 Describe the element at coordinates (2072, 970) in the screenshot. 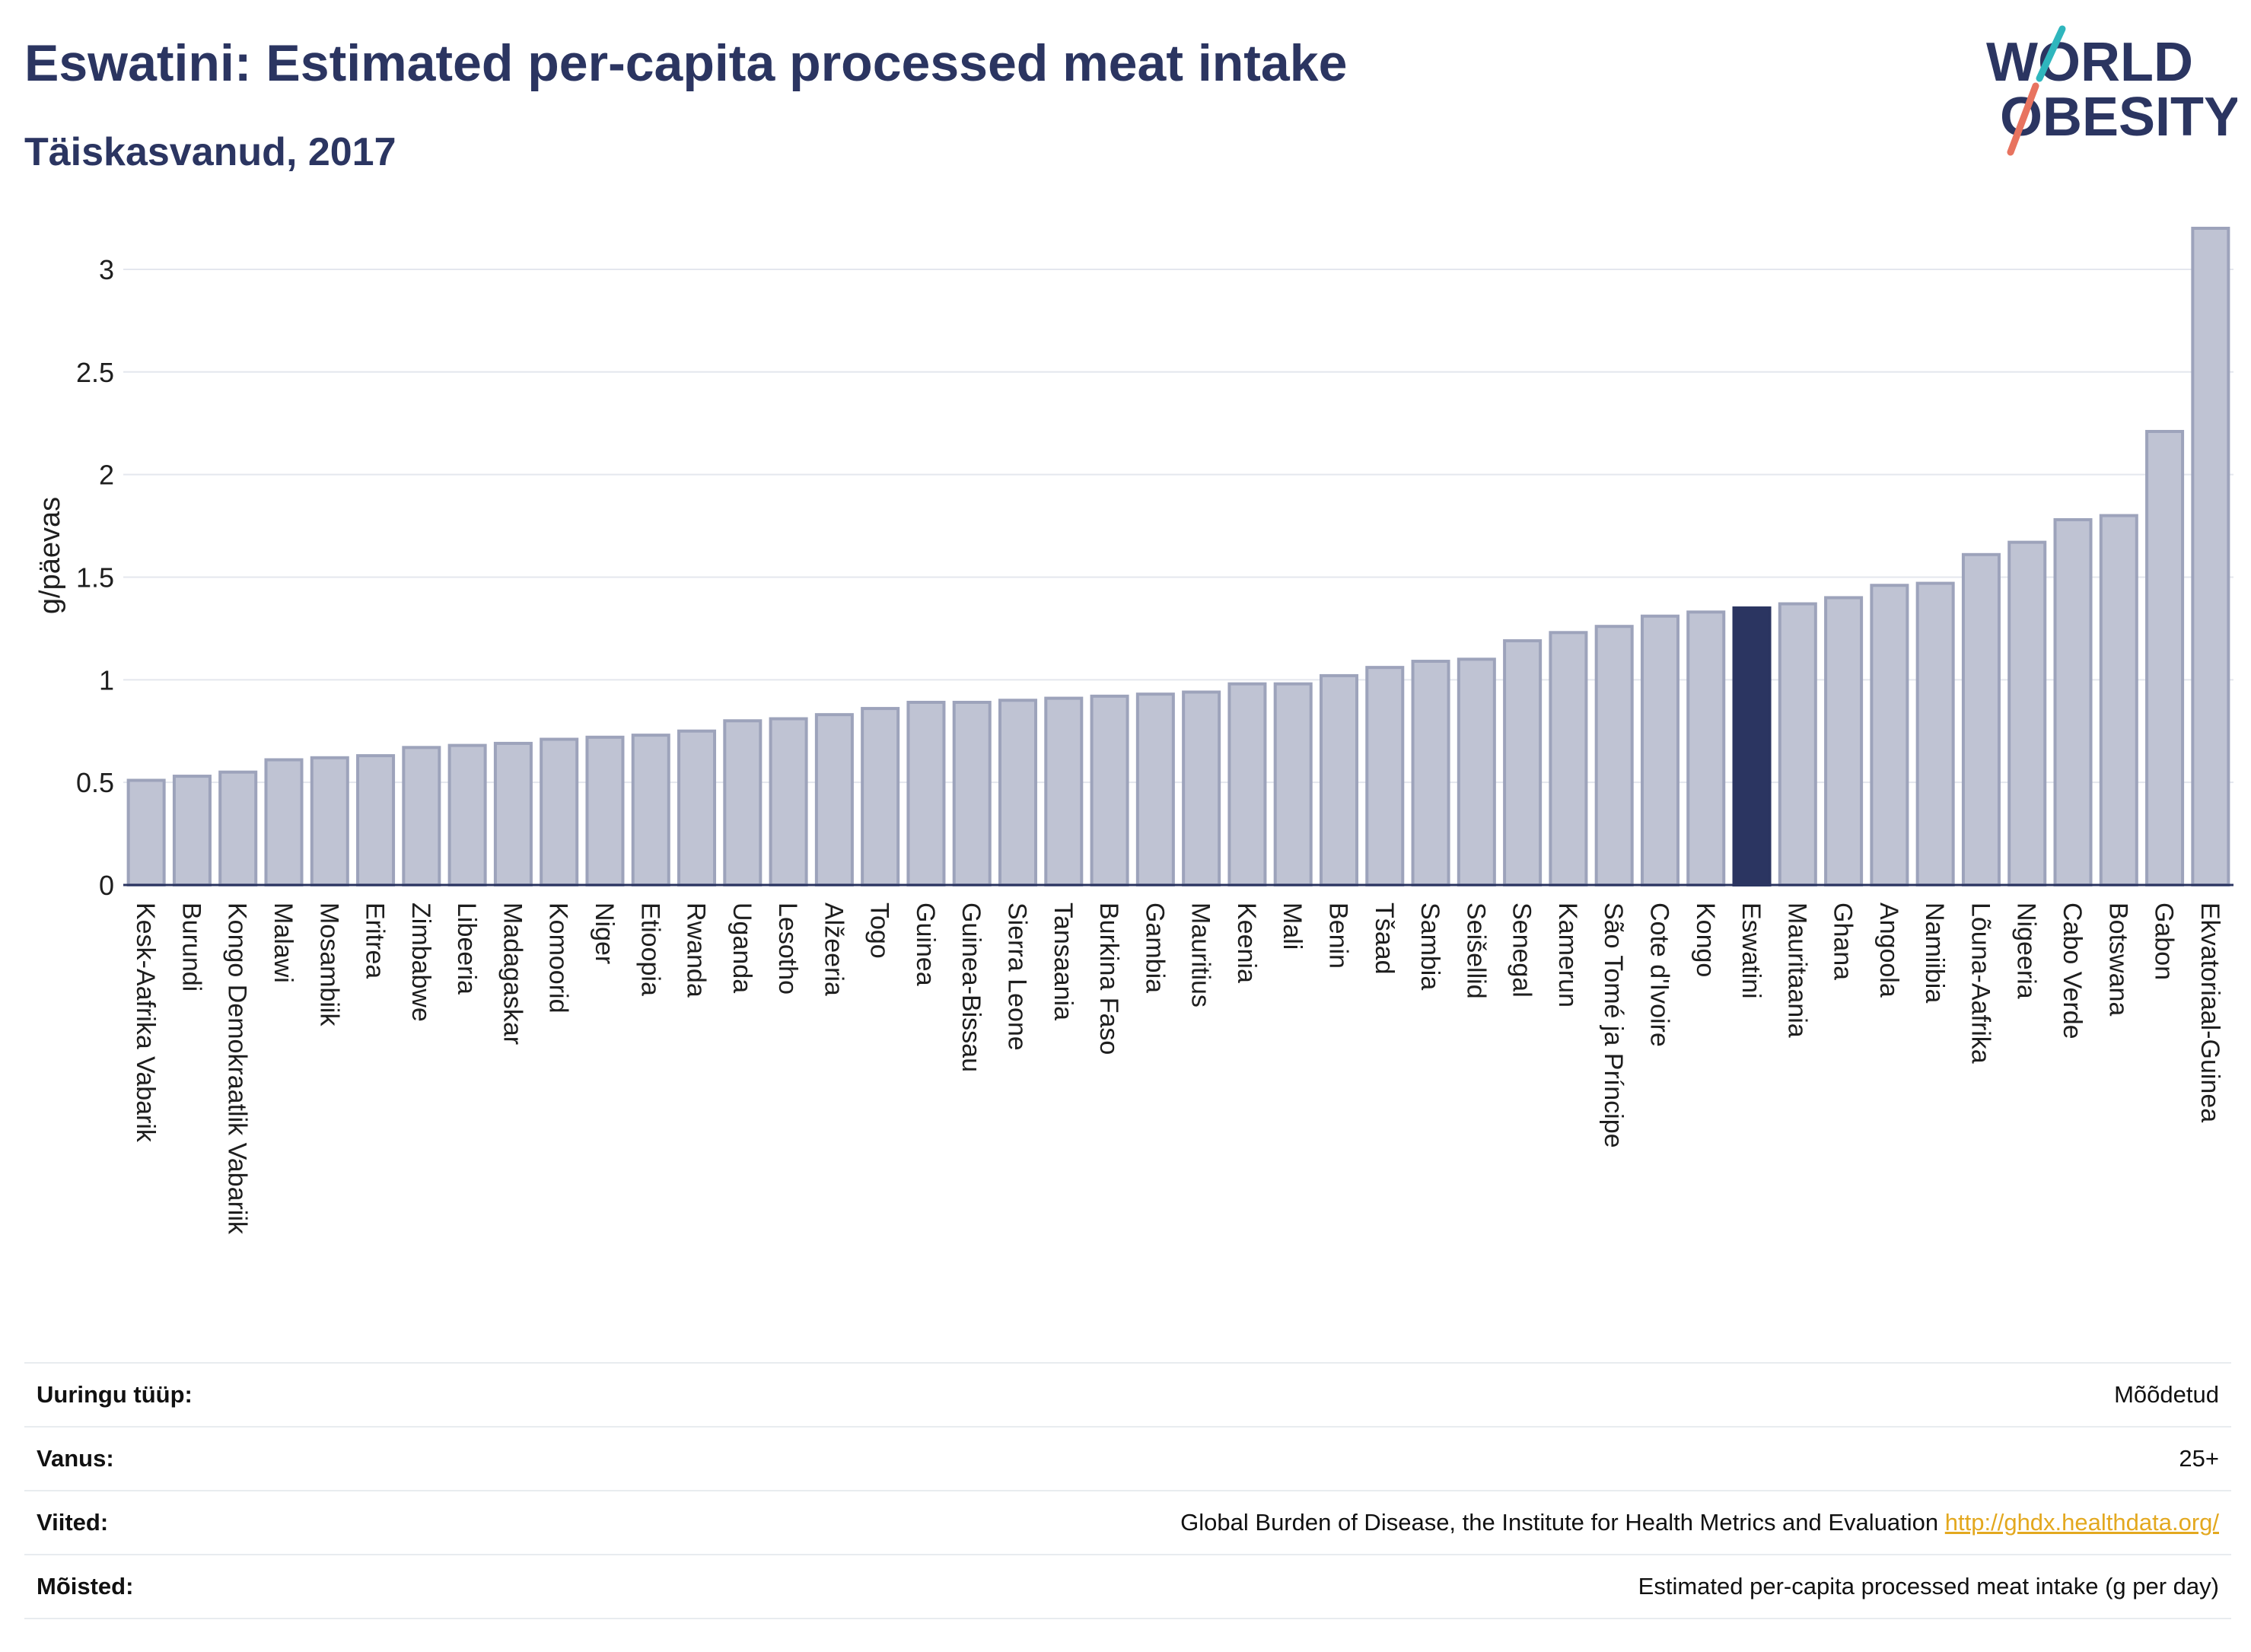

I see `x-tick-label: Cabo Verde` at that location.